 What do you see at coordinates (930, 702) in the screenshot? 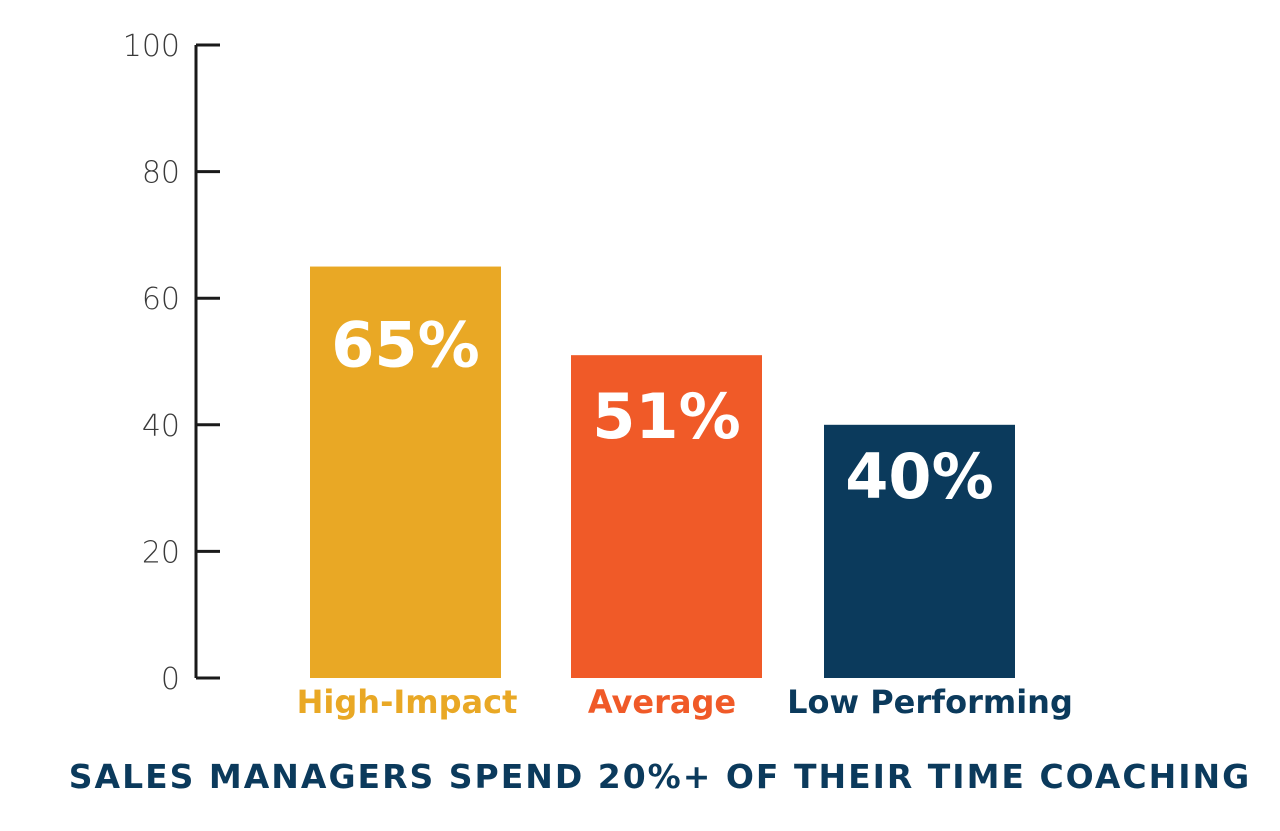
I see `category-label: Low Performing` at bounding box center [930, 702].